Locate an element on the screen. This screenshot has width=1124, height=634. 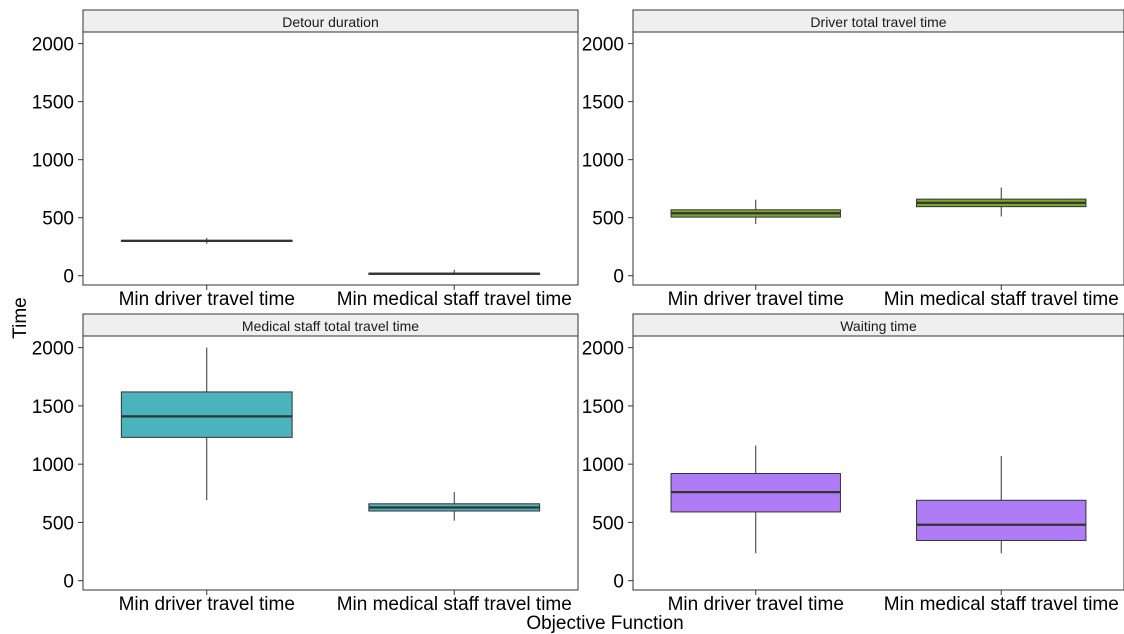
y-axis-title: Time is located at coordinates (20, 318).